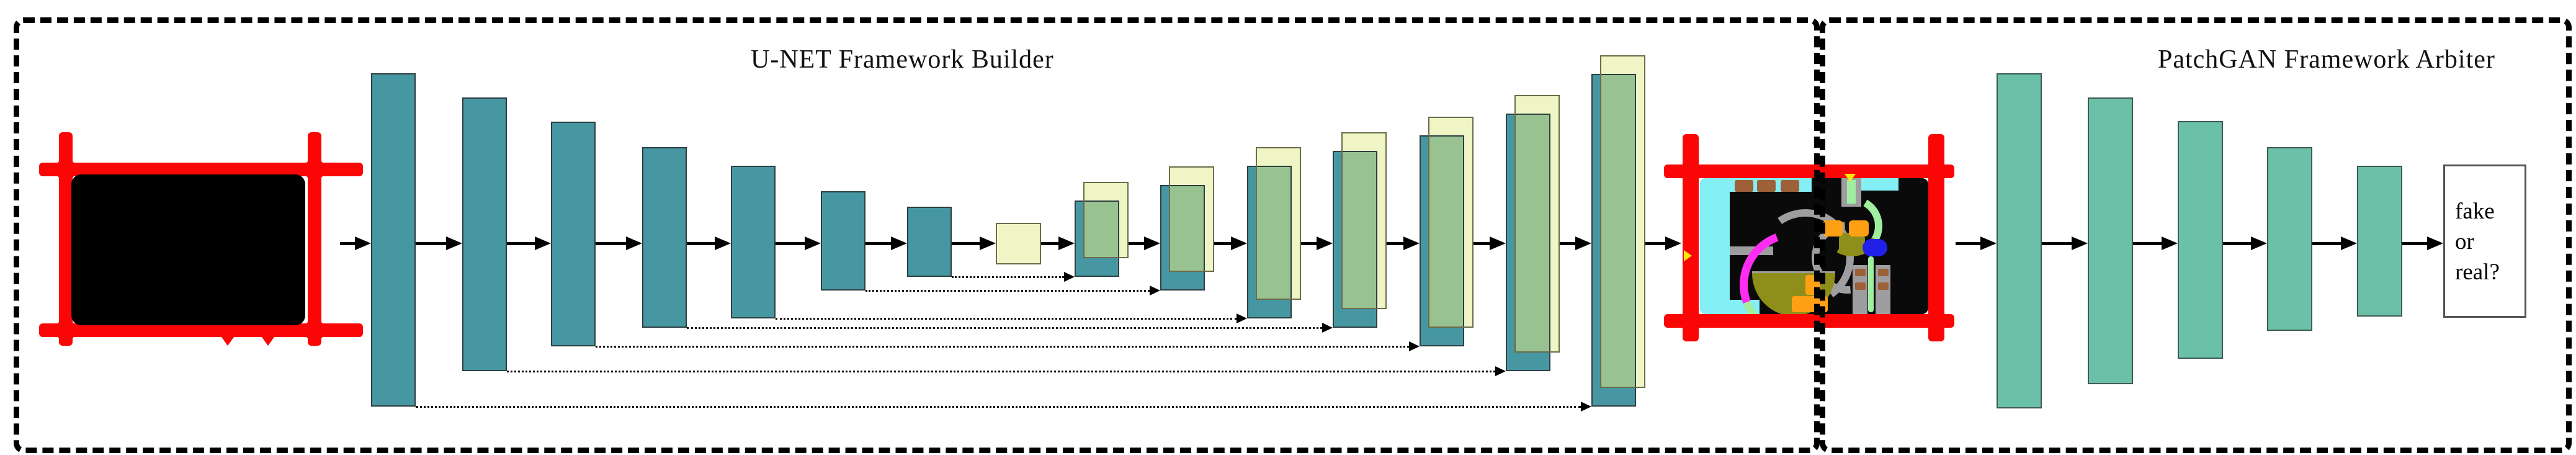 This screenshot has height=455, width=2576. Describe the element at coordinates (1850, 178) in the screenshot. I see `map-marker-down` at that location.